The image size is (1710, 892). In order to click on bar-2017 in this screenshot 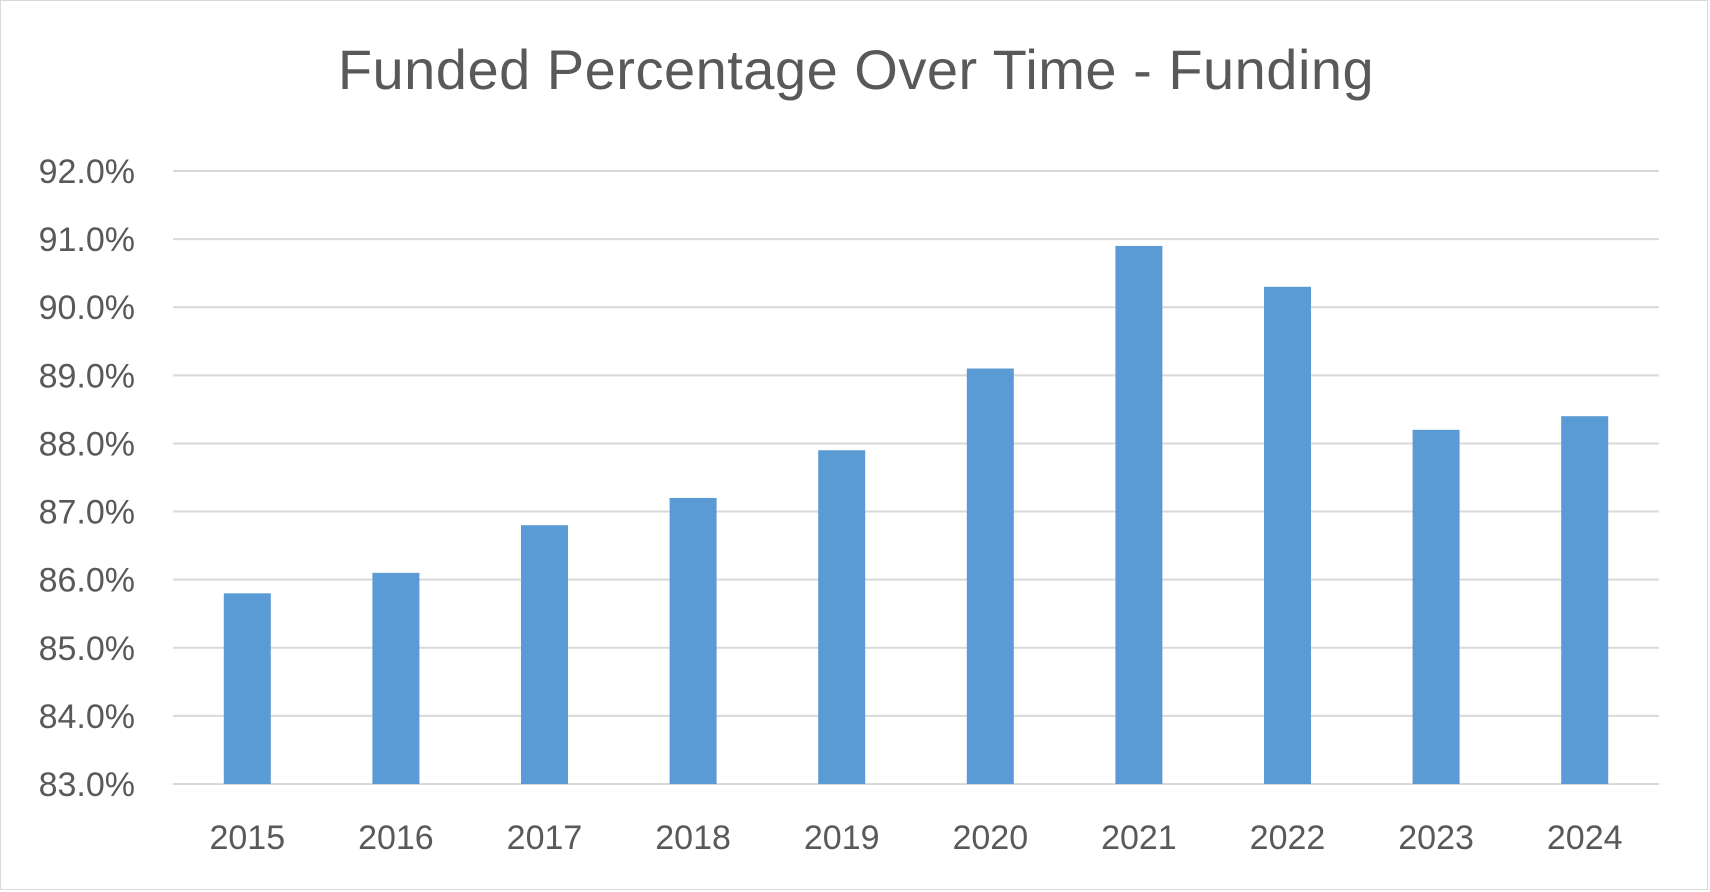, I will do `click(544, 654)`.